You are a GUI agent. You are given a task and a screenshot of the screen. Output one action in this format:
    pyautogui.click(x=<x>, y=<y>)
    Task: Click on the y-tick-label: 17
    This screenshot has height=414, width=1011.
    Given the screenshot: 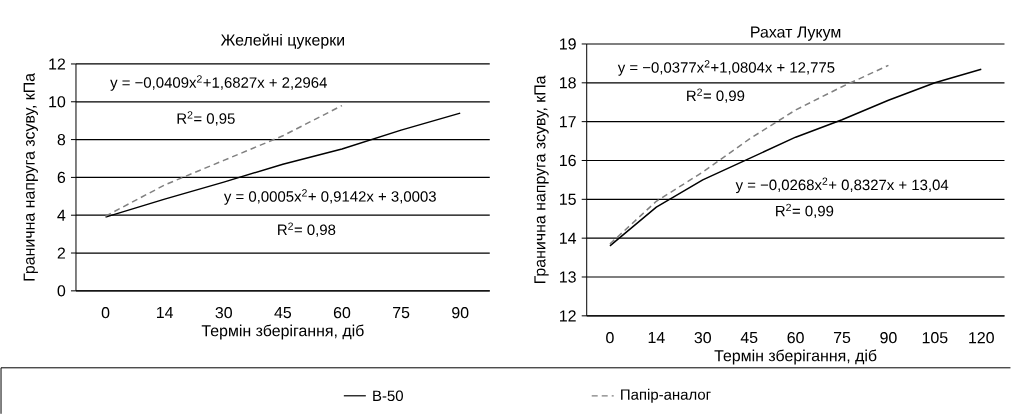 What is the action you would take?
    pyautogui.click(x=568, y=121)
    